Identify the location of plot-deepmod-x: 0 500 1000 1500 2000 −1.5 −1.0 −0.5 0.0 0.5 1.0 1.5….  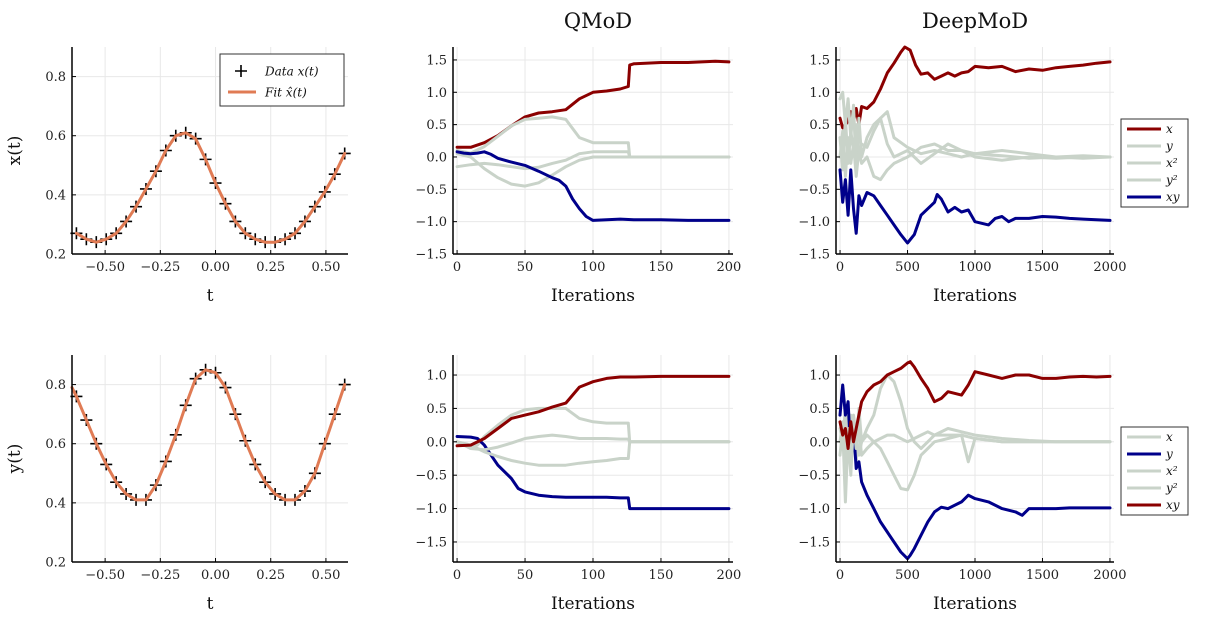
(993, 175).